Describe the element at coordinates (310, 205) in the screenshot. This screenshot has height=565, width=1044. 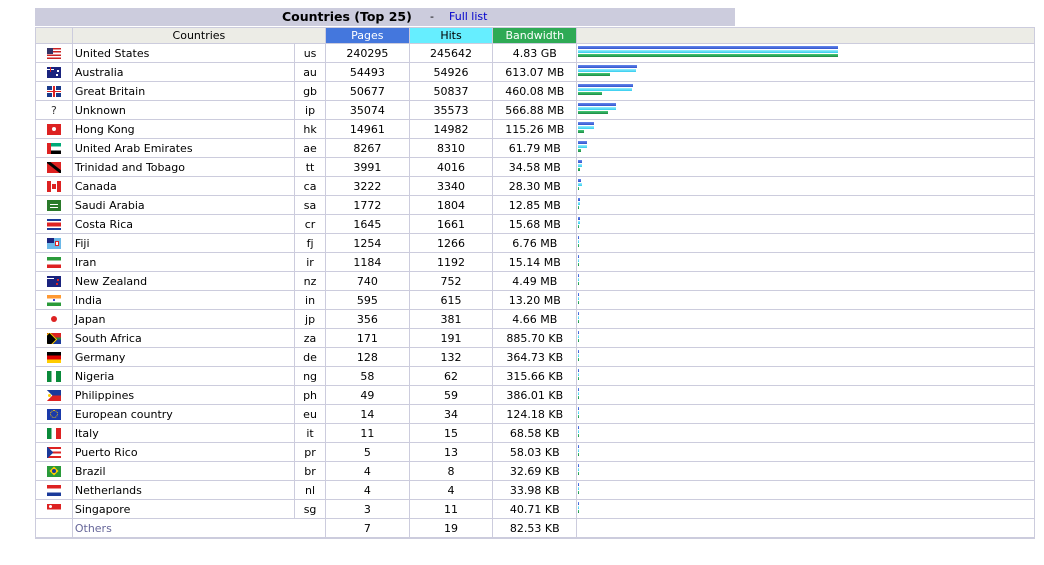
I see `country-code: sa` at that location.